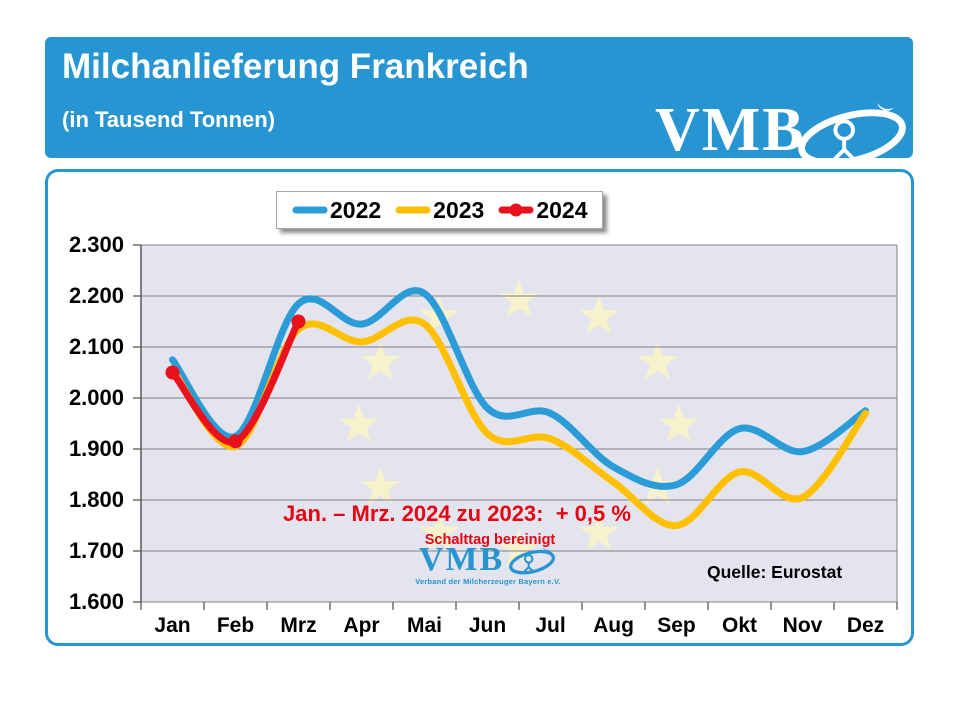  What do you see at coordinates (310, 210) in the screenshot?
I see `legend-swatch-2022-icon` at bounding box center [310, 210].